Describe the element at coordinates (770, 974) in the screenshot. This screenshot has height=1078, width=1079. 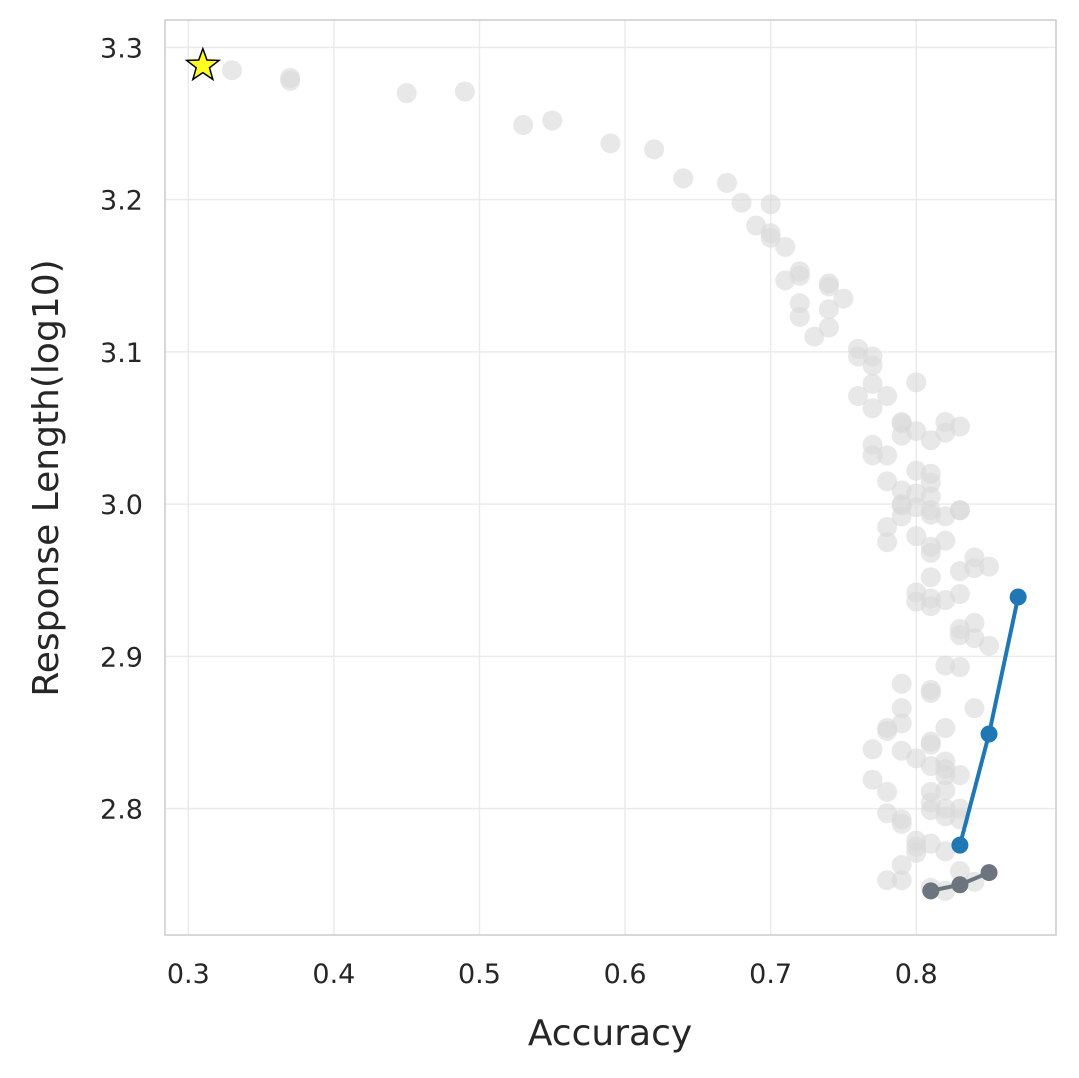
I see `x-tick-label: 0.7` at that location.